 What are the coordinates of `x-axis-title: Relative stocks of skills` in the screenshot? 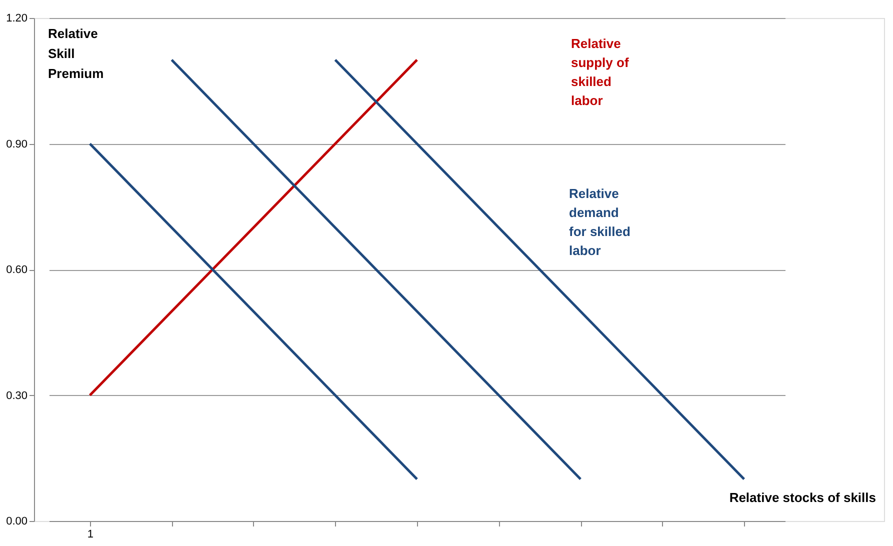 It's located at (802, 497).